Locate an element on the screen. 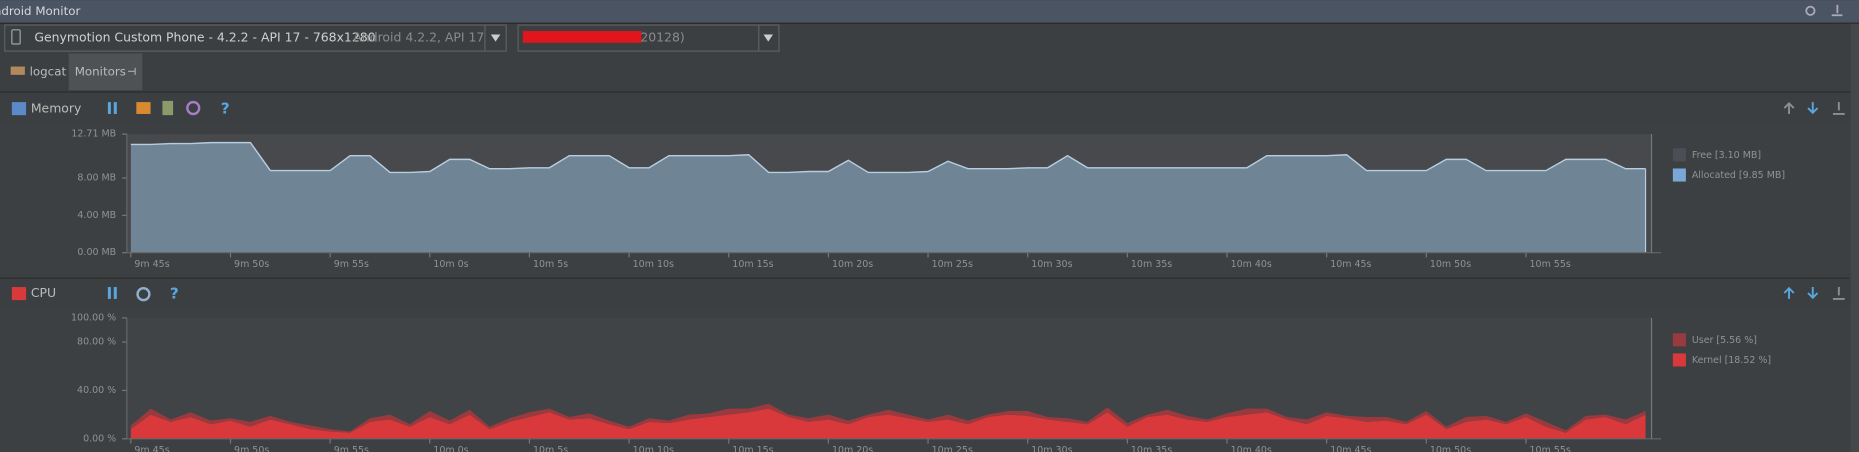 The height and width of the screenshot is (452, 1859). tab-logcat: logcat is located at coordinates (48, 71).